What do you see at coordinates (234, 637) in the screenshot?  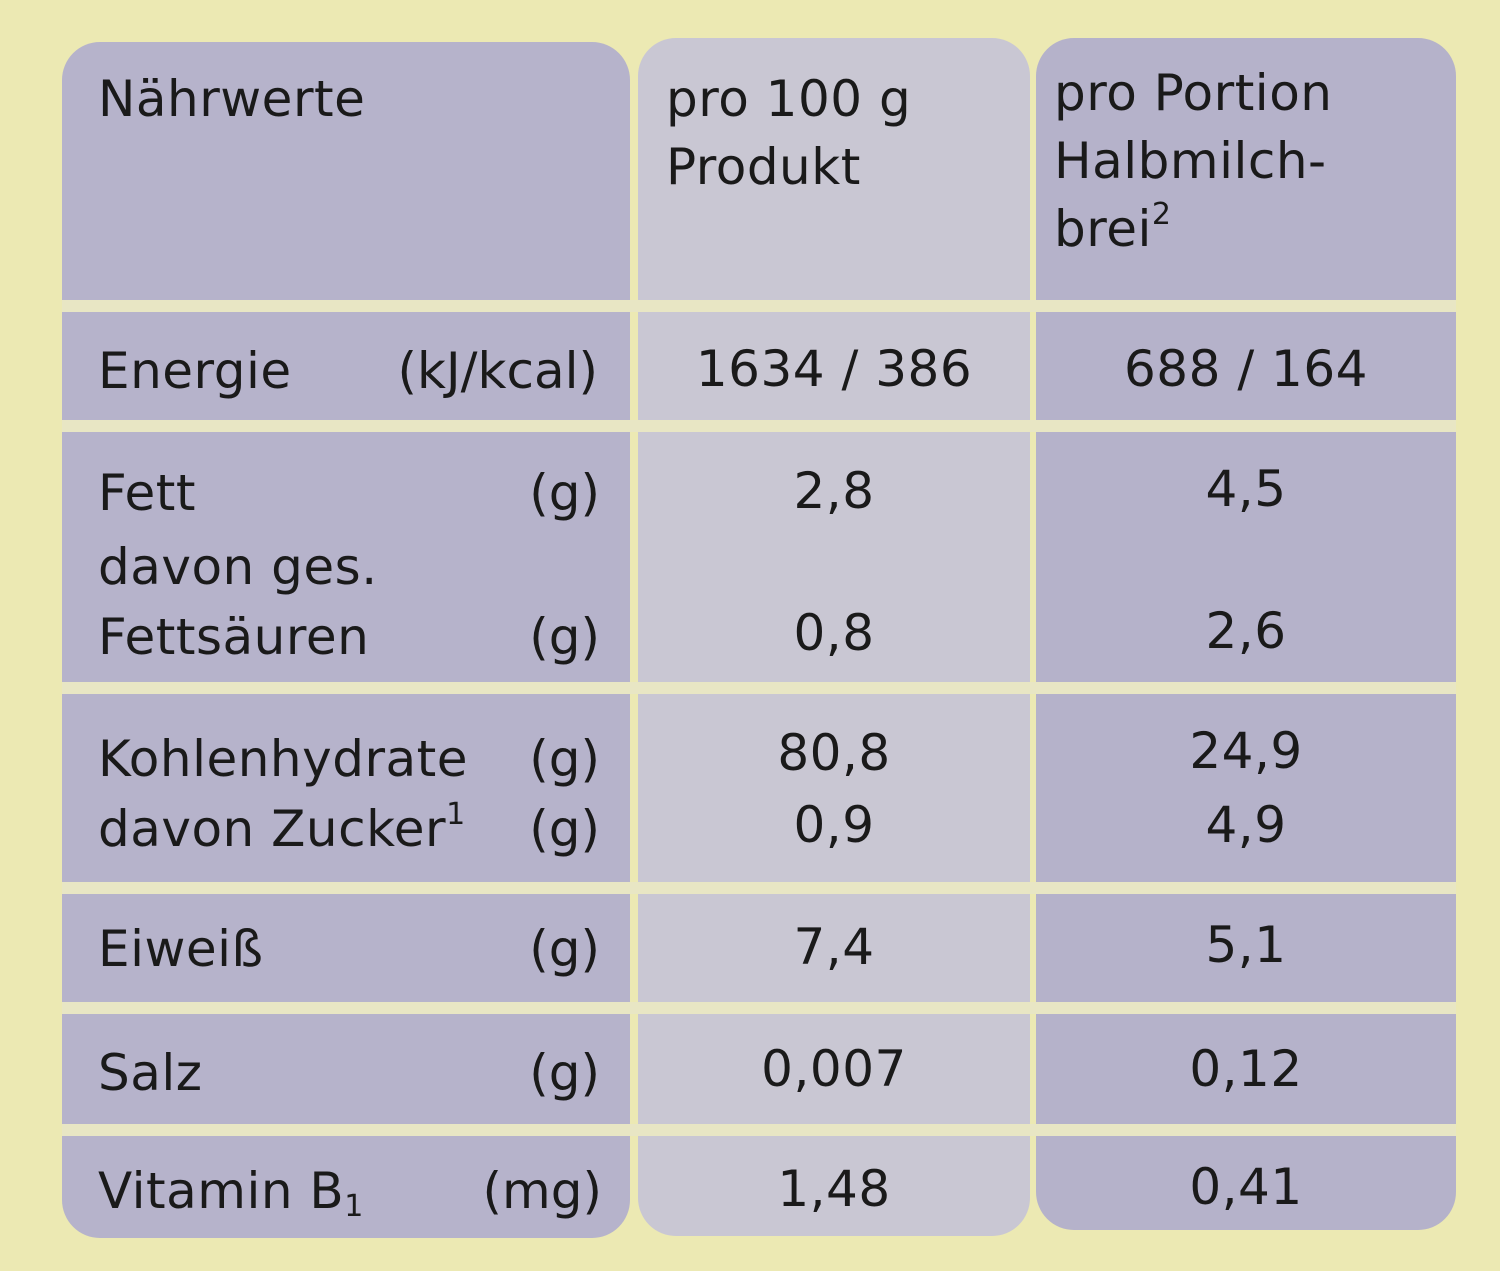 I see `fettsaeuren-label-line2: Fettsäuren` at bounding box center [234, 637].